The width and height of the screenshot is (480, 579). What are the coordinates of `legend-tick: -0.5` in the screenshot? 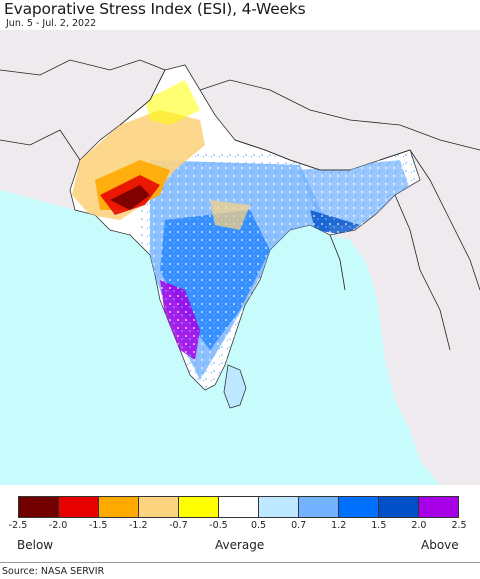 It's located at (218, 525).